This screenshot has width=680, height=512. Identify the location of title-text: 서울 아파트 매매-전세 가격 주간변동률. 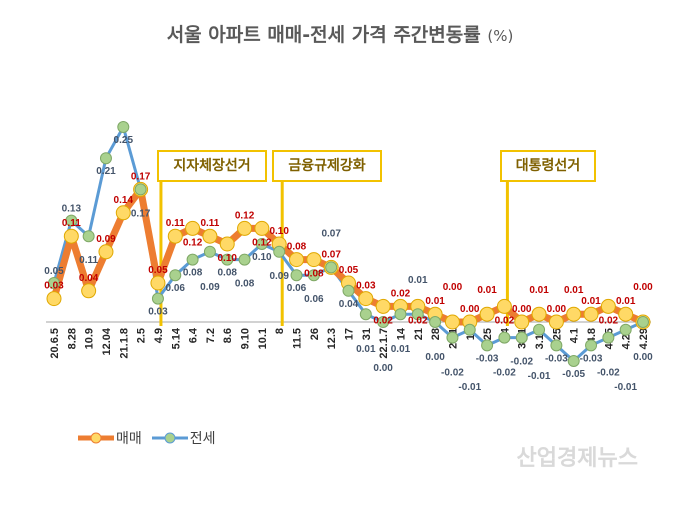
(323, 35).